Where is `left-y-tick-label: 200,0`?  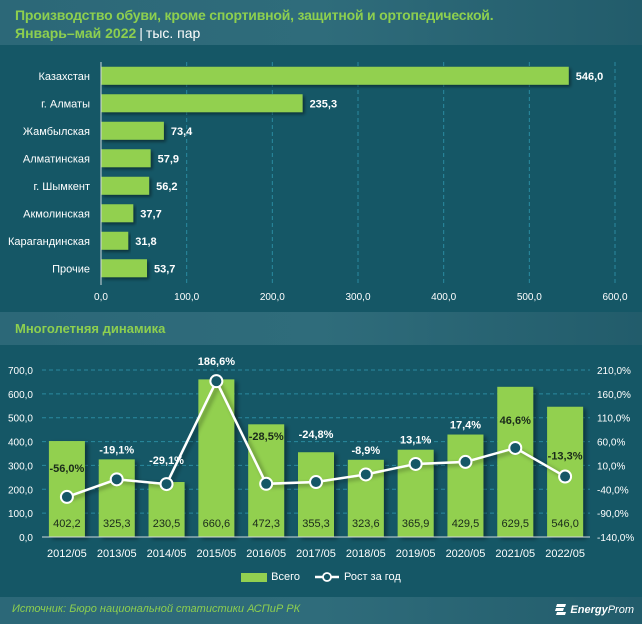 left-y-tick-label: 200,0 is located at coordinates (20, 490).